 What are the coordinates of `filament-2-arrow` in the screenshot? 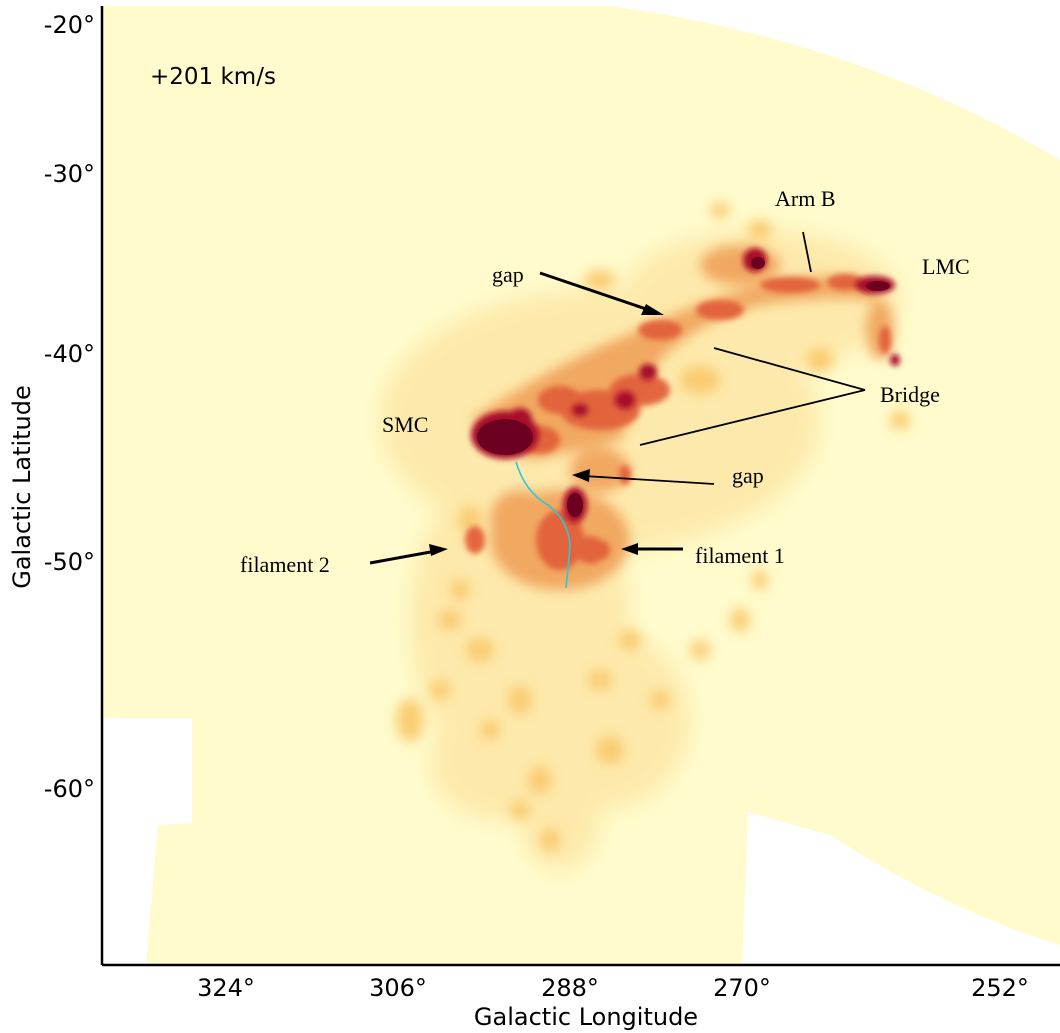 It's located at (403, 557).